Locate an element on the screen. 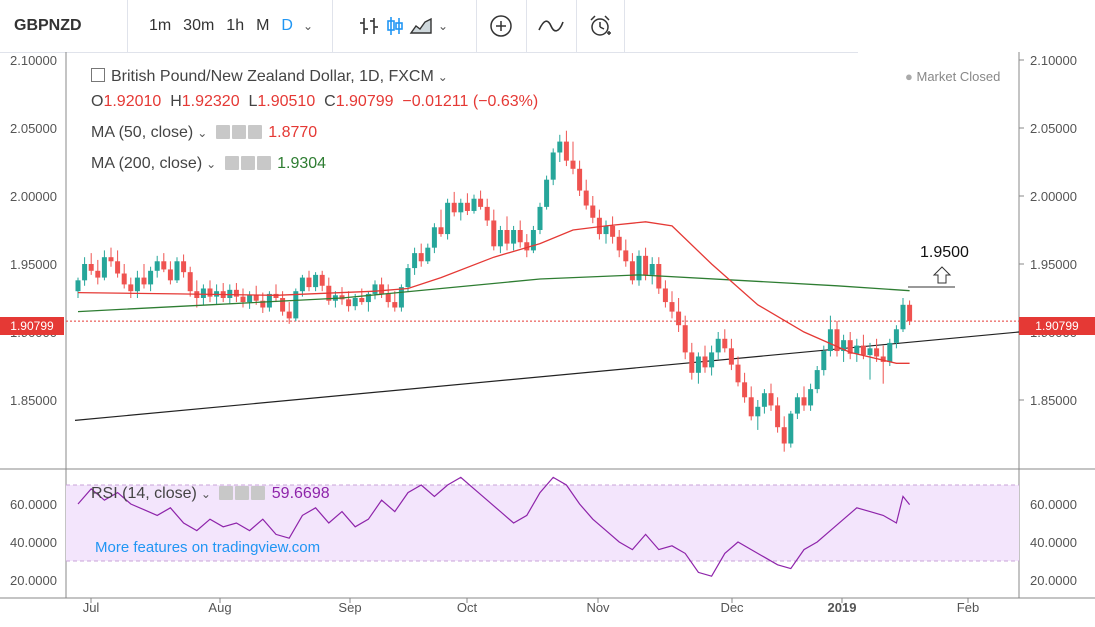 The width and height of the screenshot is (1095, 627). ohlc-c-label: C is located at coordinates (330, 101).